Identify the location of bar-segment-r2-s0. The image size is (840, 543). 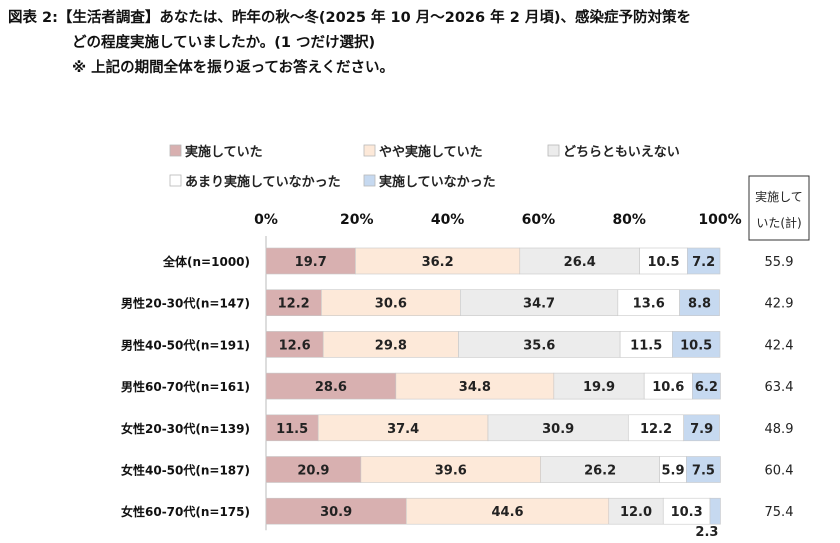
(294, 344).